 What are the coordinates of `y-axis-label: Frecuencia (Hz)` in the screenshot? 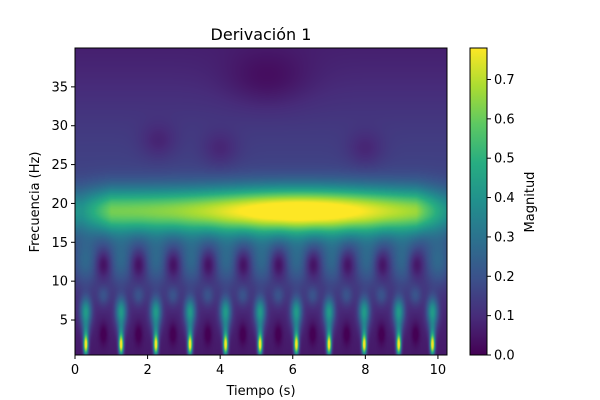 It's located at (35, 202).